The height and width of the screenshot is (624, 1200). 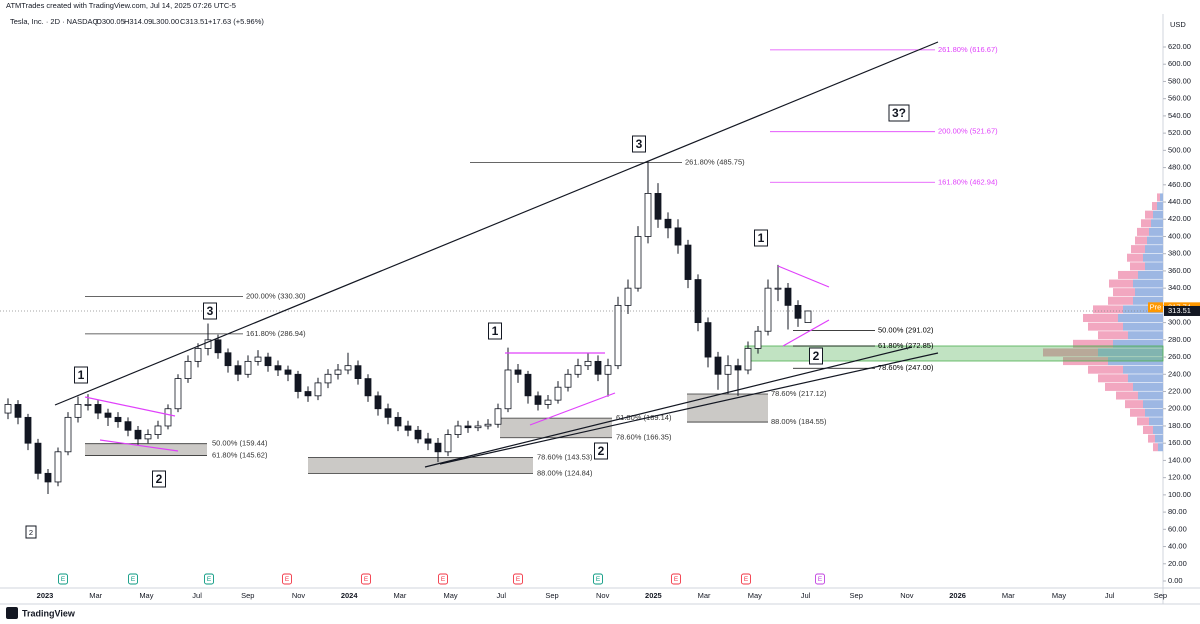 What do you see at coordinates (715, 162) in the screenshot?
I see `fib-label: 261.80% (485.75)` at bounding box center [715, 162].